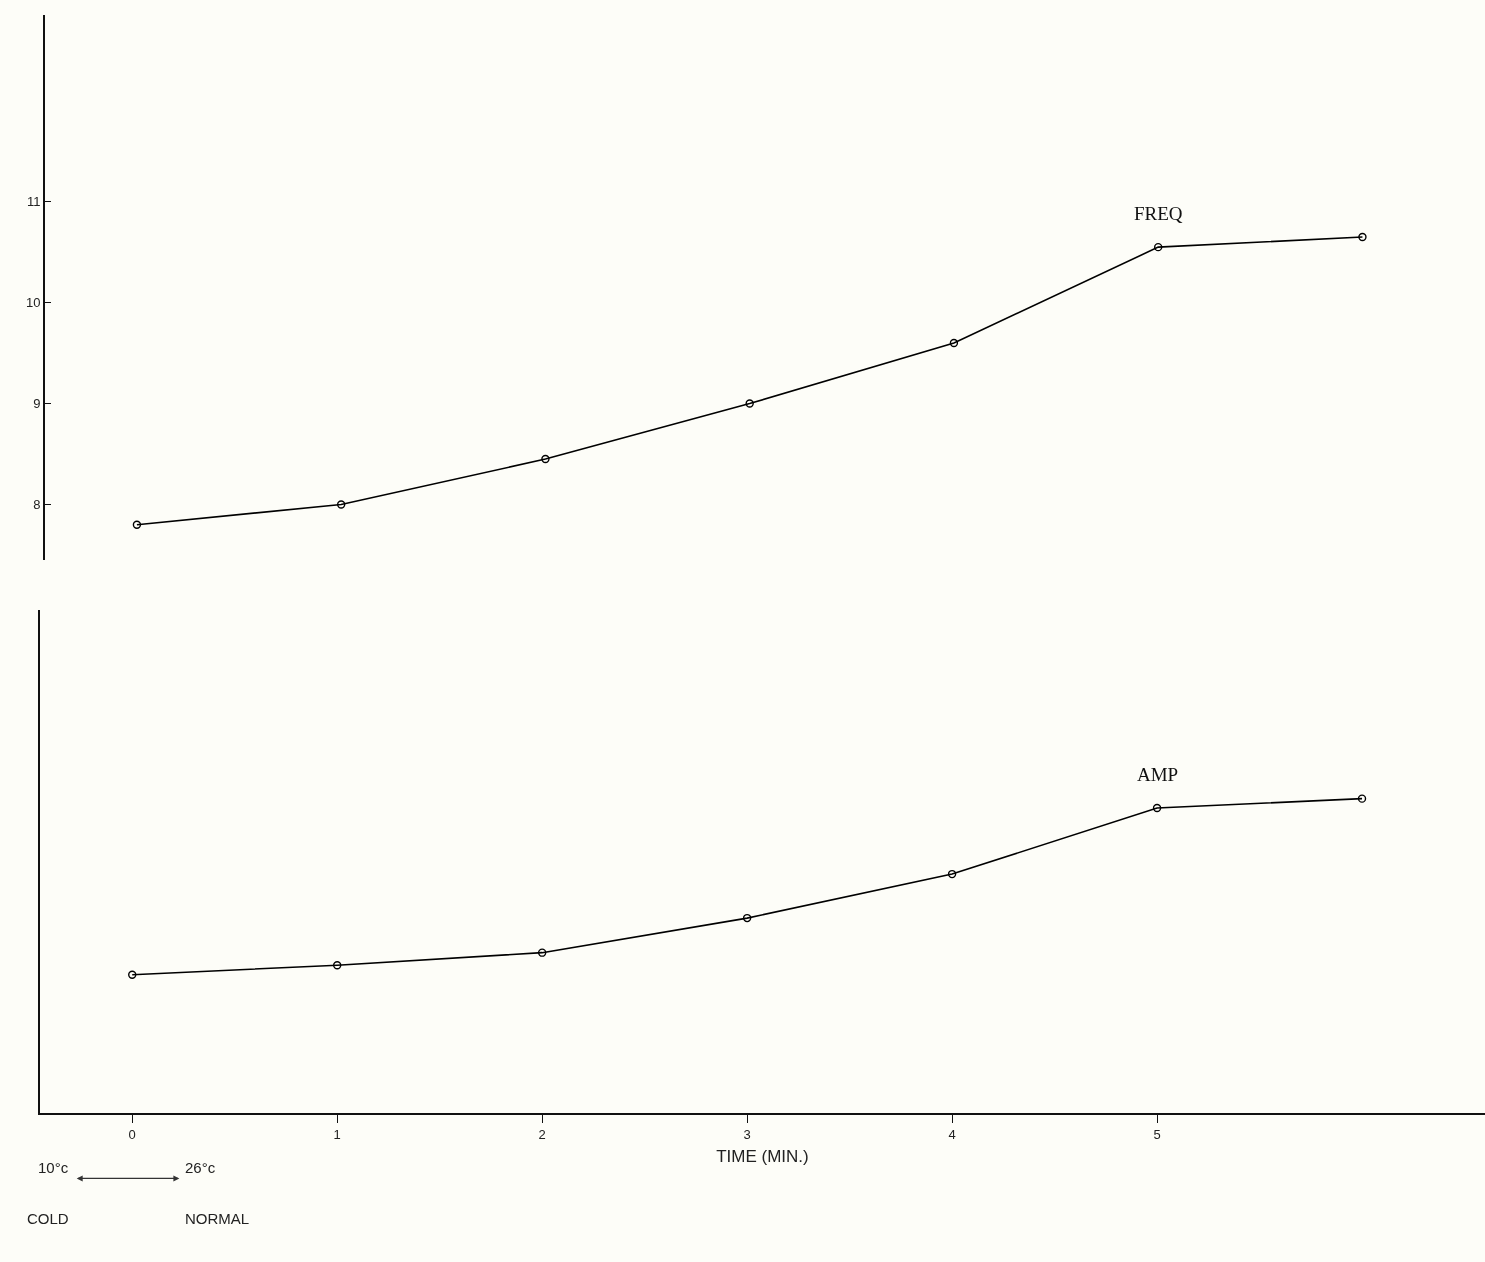 Image resolution: width=1485 pixels, height=1262 pixels. Describe the element at coordinates (48, 1218) in the screenshot. I see `text: COLD` at that location.